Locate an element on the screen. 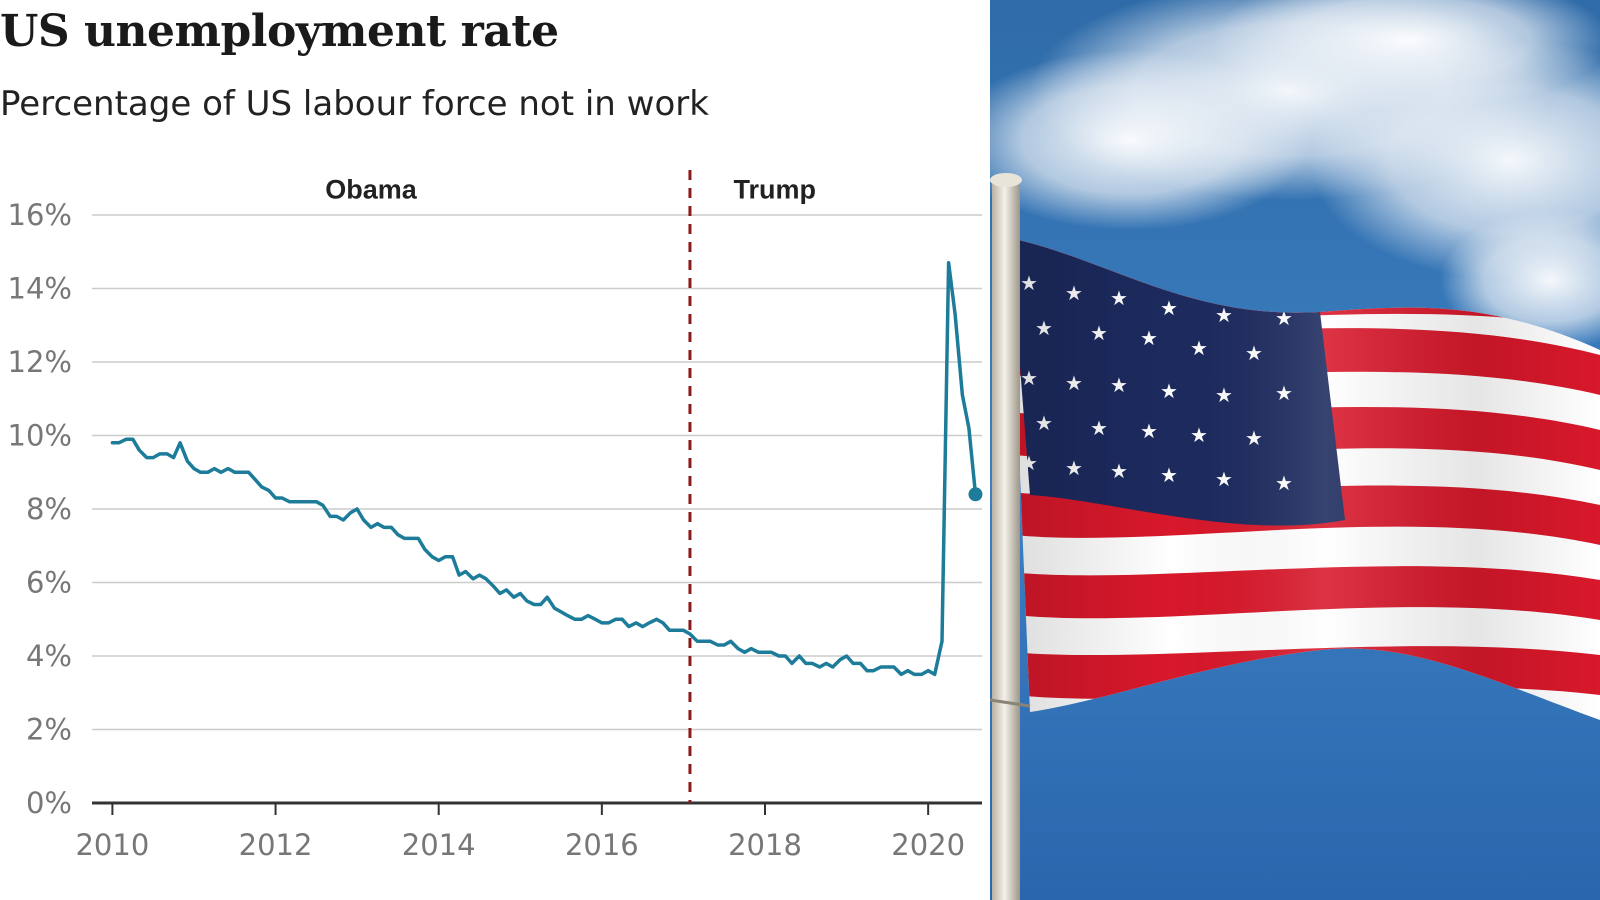 The image size is (1600, 900). x-tick-label: 2016 is located at coordinates (602, 845).